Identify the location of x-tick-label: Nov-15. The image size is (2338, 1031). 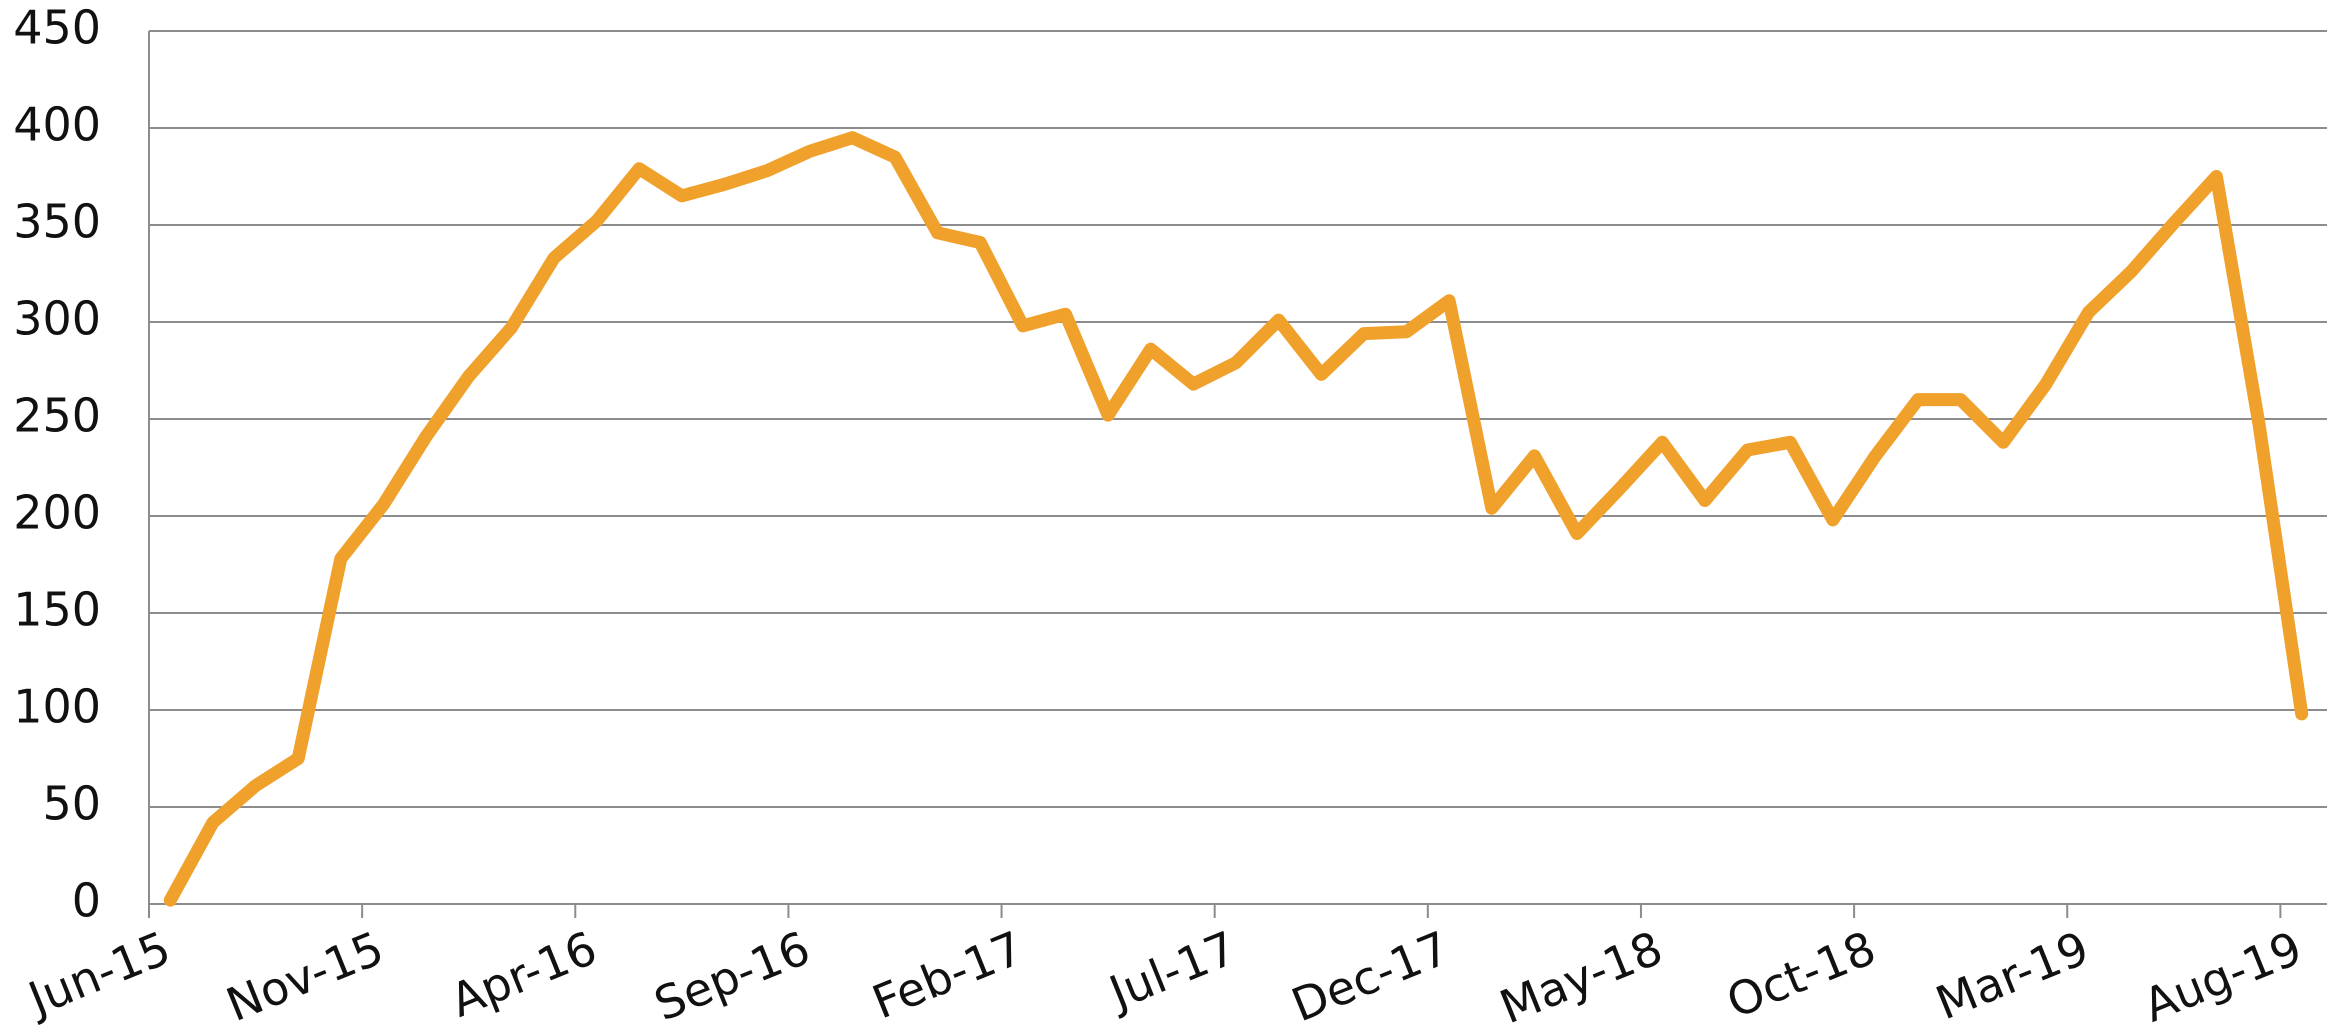
(305, 976).